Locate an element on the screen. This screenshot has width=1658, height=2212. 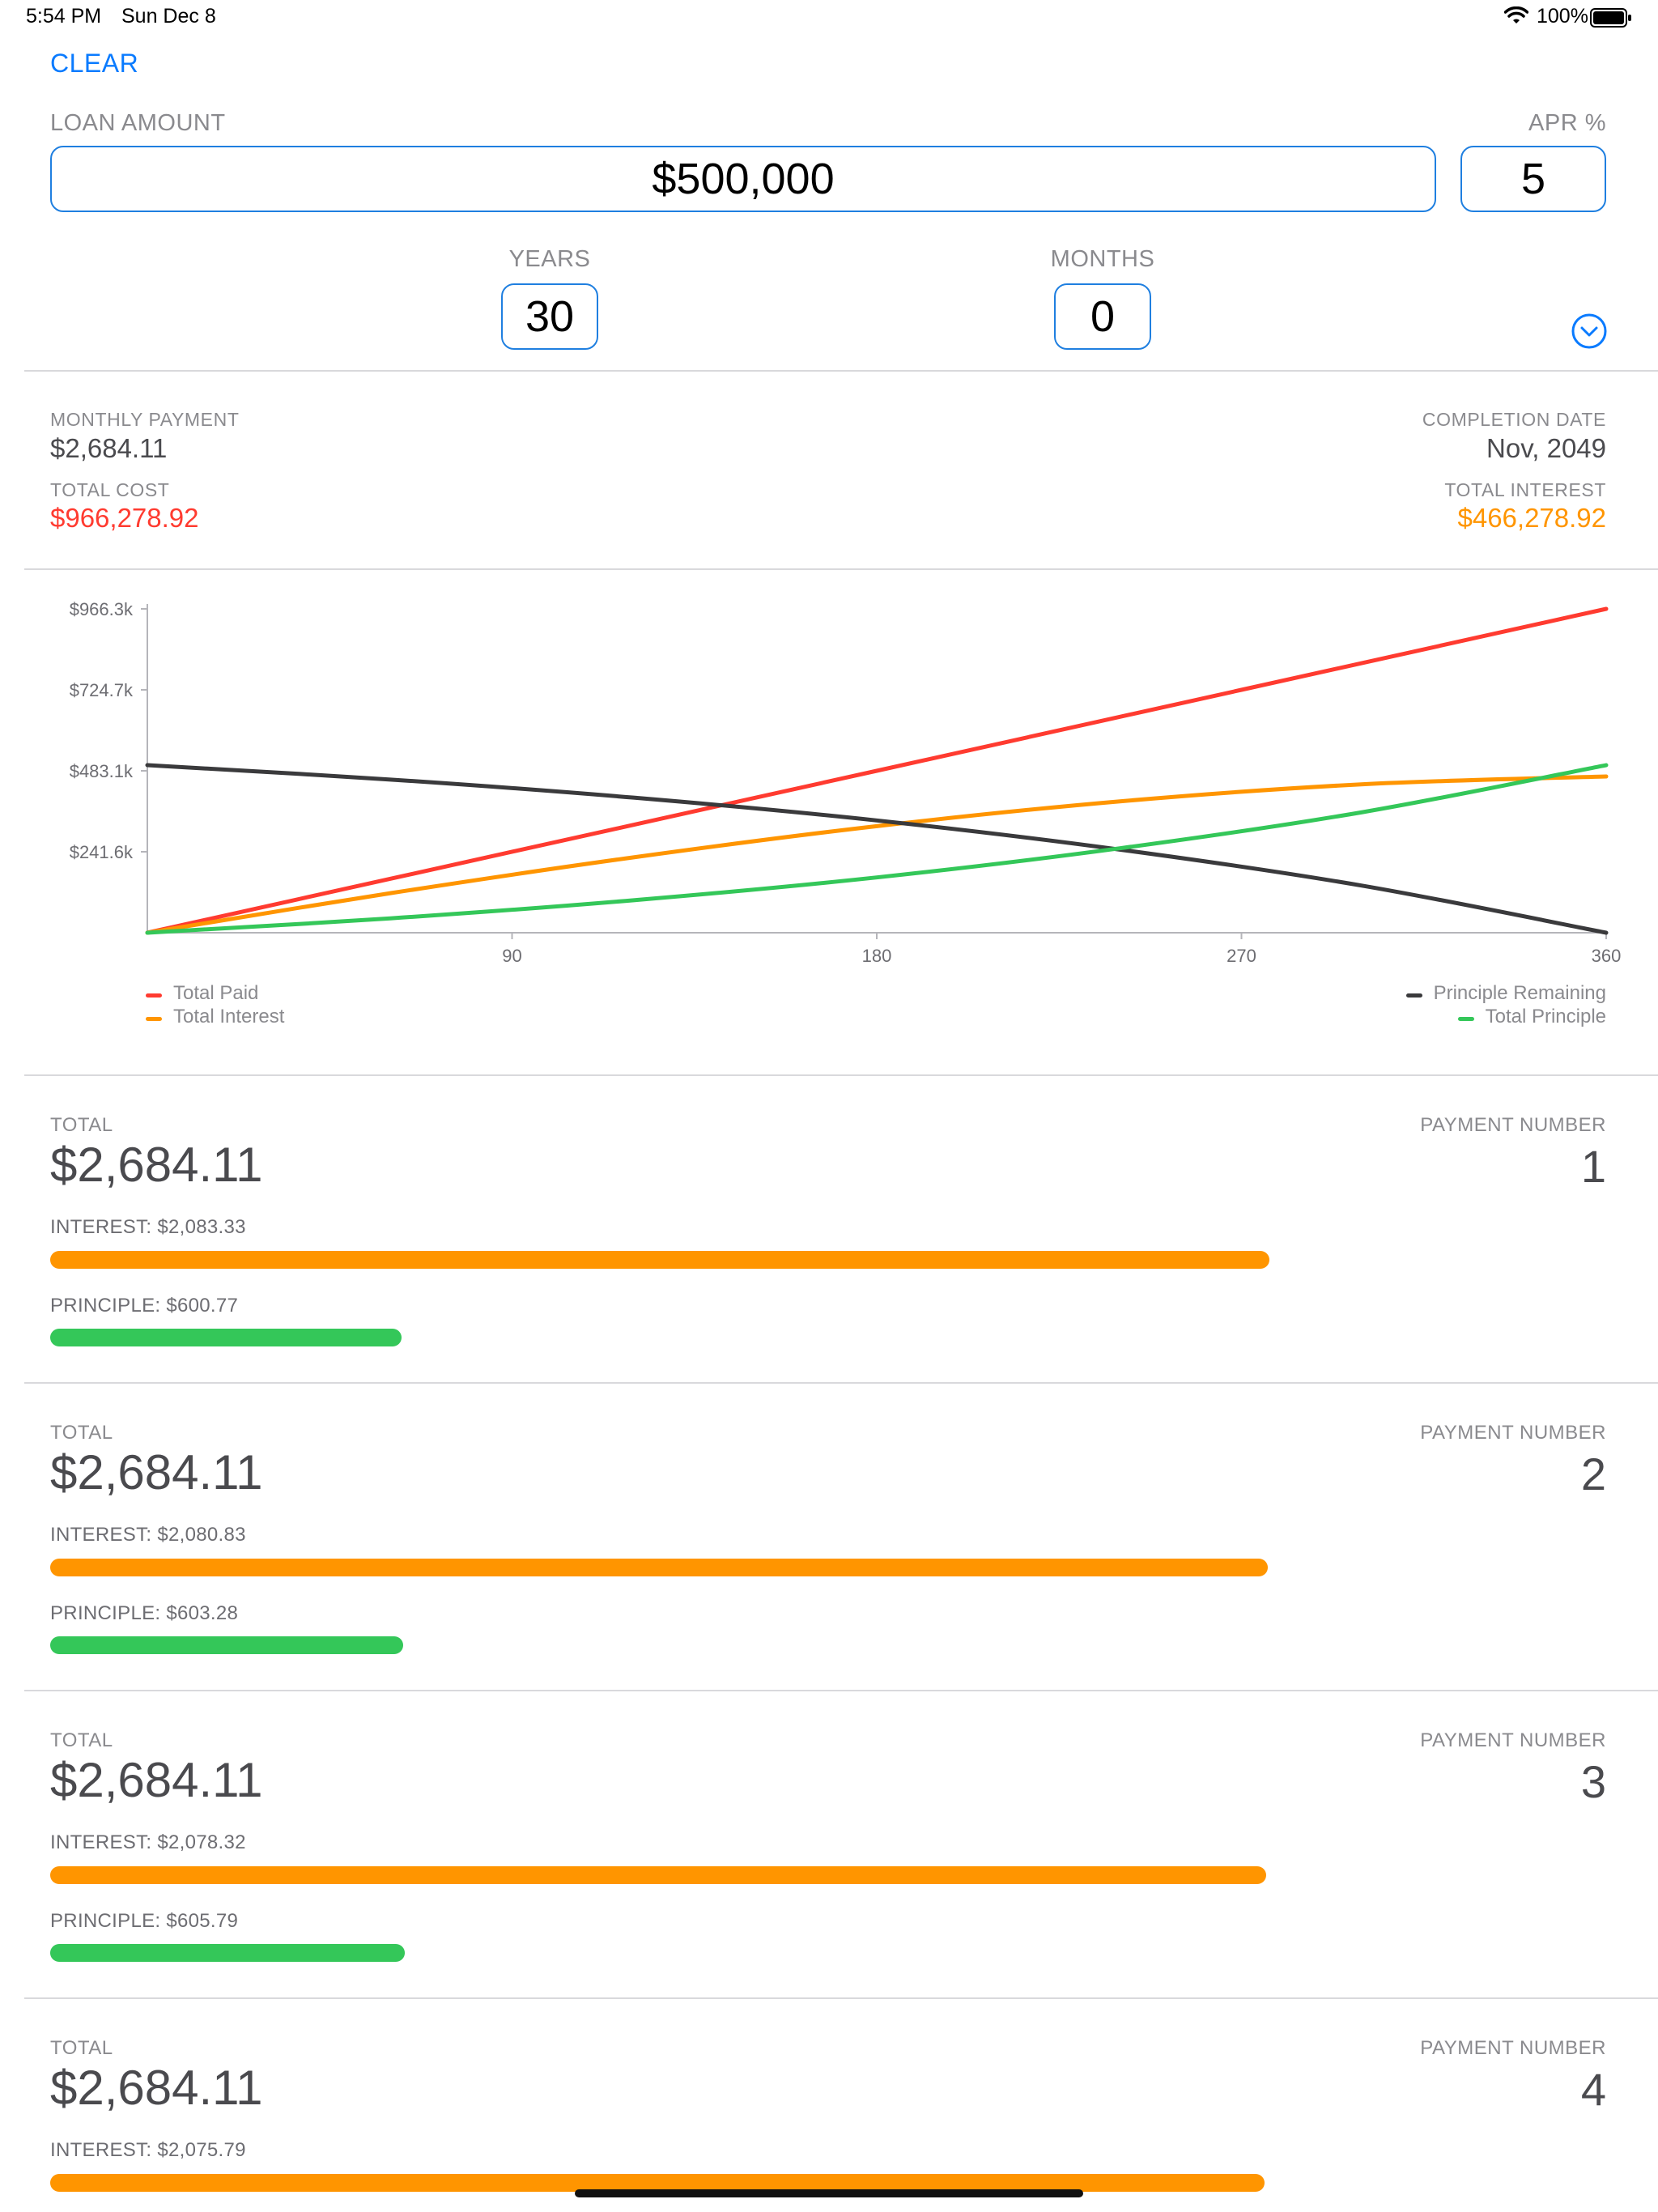
interest-text: INTEREST: $2,080.83 is located at coordinates (148, 1535).